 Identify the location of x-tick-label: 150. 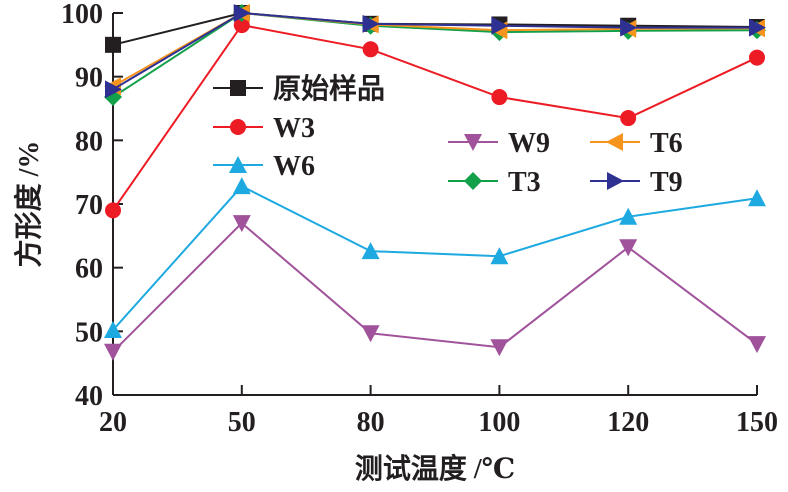
(757, 422).